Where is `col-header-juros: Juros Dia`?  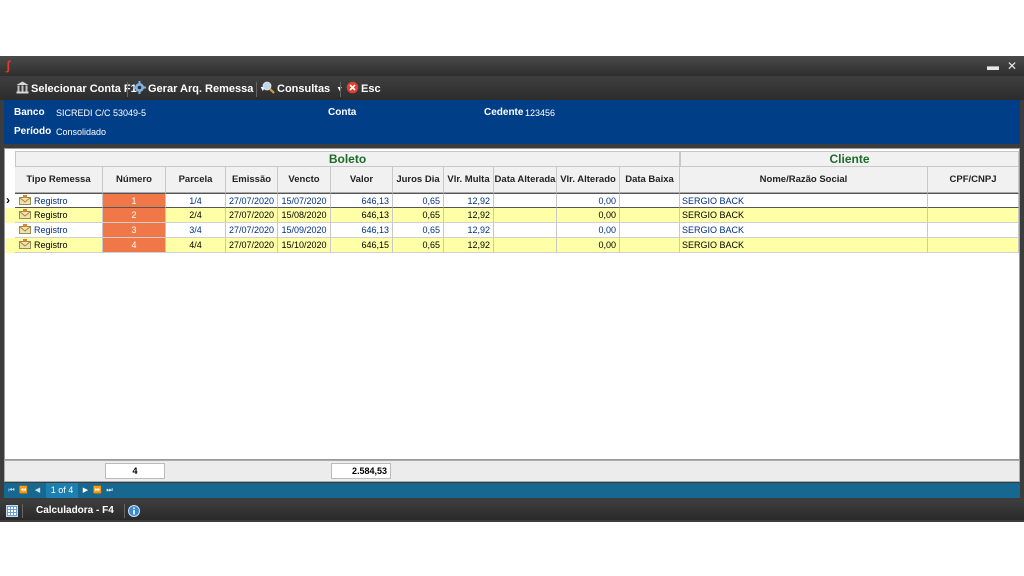 col-header-juros: Juros Dia is located at coordinates (418, 180).